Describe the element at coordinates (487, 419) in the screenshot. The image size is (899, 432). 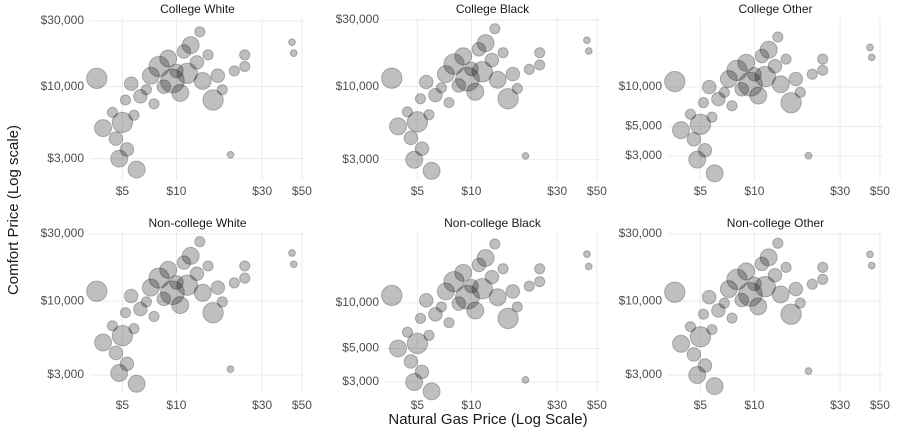
I see `x-axis-title: Natural Gas Price (Log Scale)` at that location.